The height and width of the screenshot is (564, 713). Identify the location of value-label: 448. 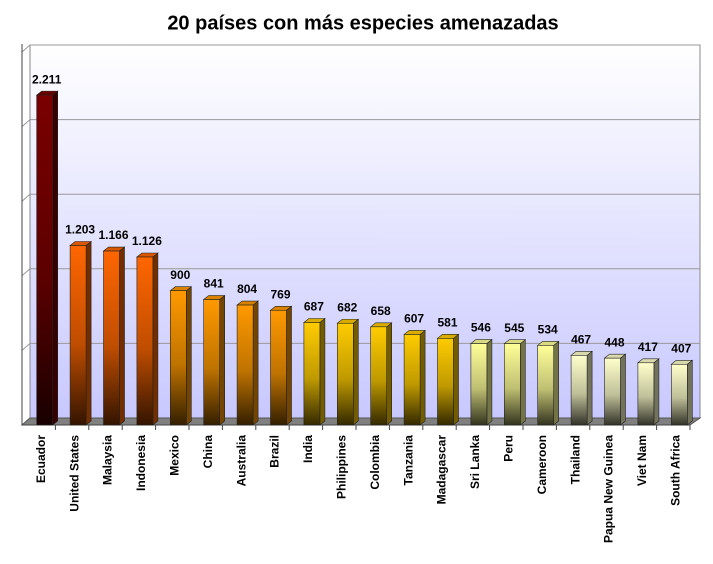
(614, 342).